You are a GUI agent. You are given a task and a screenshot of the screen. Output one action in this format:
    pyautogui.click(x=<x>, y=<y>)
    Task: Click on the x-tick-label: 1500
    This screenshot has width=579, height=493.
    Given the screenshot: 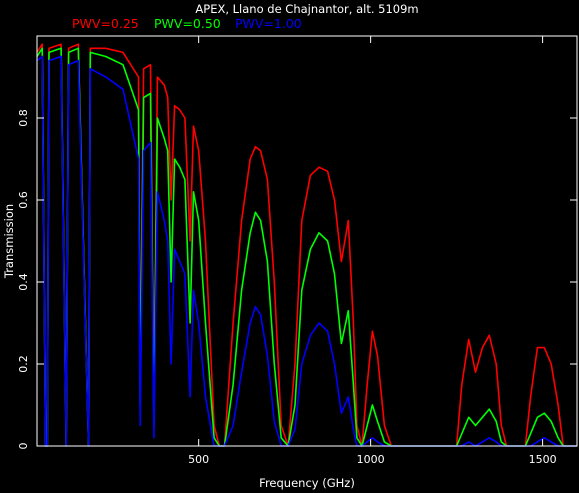 What is the action you would take?
    pyautogui.click(x=543, y=459)
    